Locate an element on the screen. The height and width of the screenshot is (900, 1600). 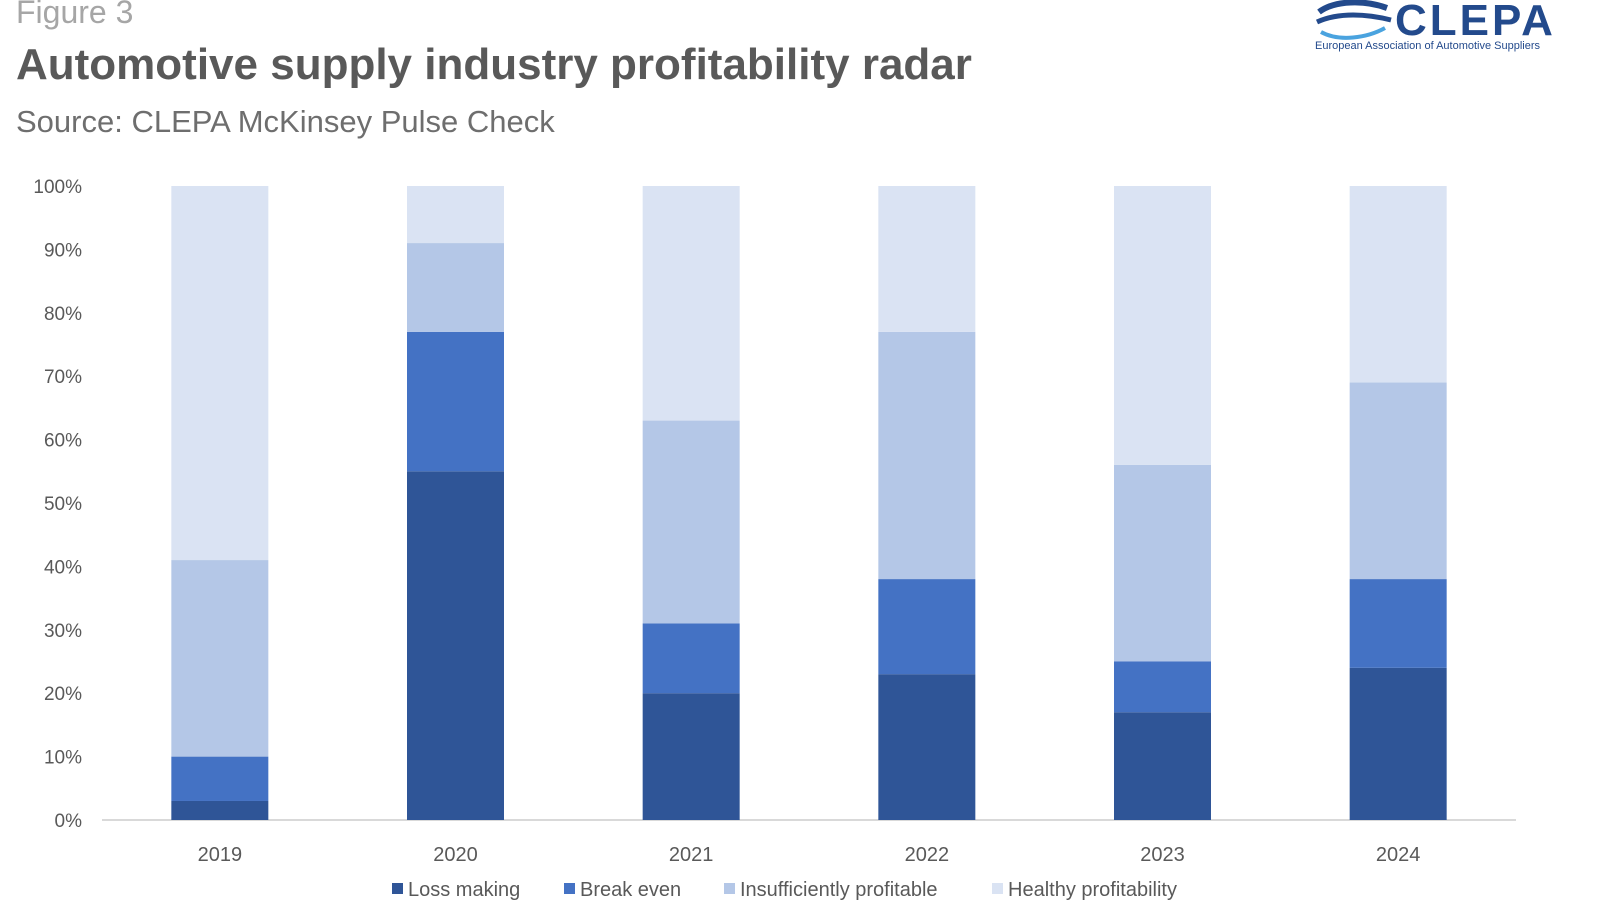
y-tick-label: 10% is located at coordinates (63, 758).